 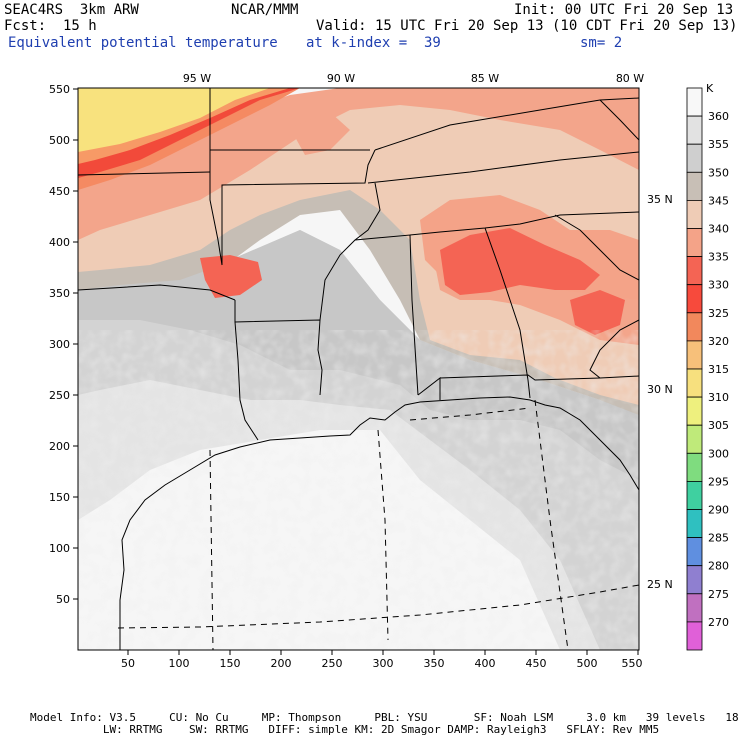 What do you see at coordinates (660, 199) in the screenshot?
I see `latitude-label: 35 N` at bounding box center [660, 199].